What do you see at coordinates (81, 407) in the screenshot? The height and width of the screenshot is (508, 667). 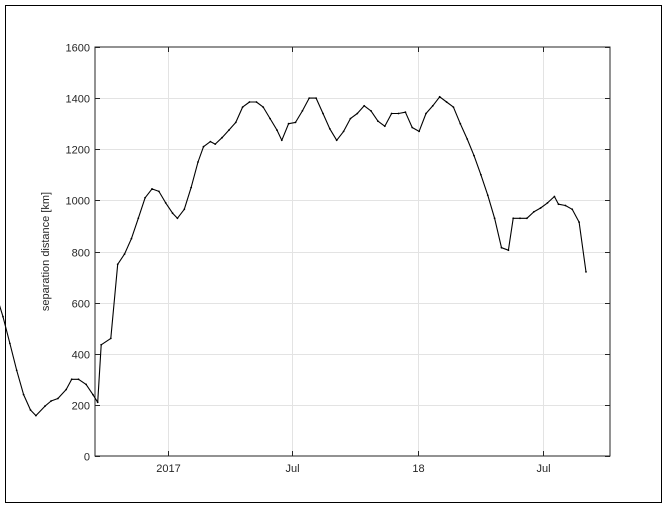 I see `y-tick-label: 200` at bounding box center [81, 407].